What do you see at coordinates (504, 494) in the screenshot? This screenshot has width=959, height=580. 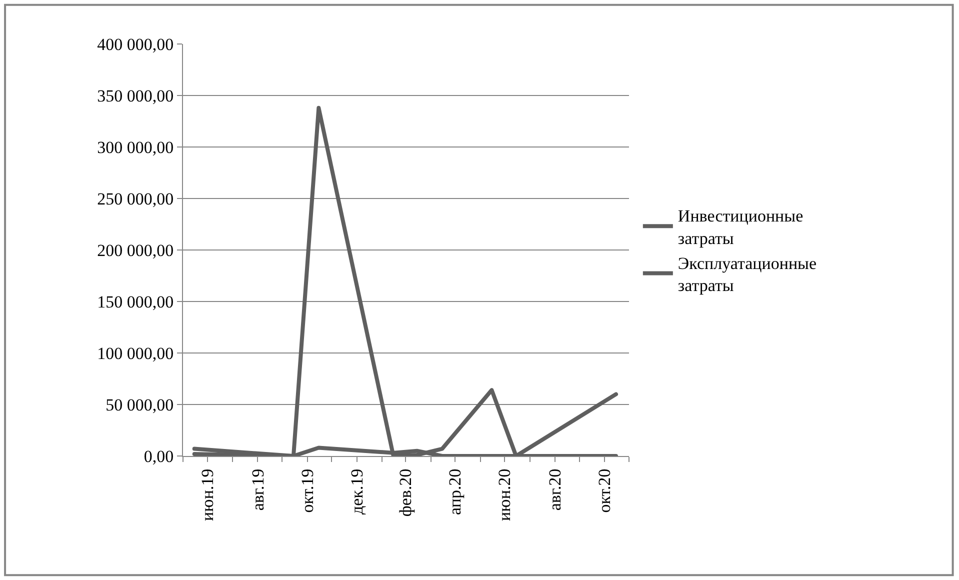 I see `x-tick-label: июн.20` at bounding box center [504, 494].